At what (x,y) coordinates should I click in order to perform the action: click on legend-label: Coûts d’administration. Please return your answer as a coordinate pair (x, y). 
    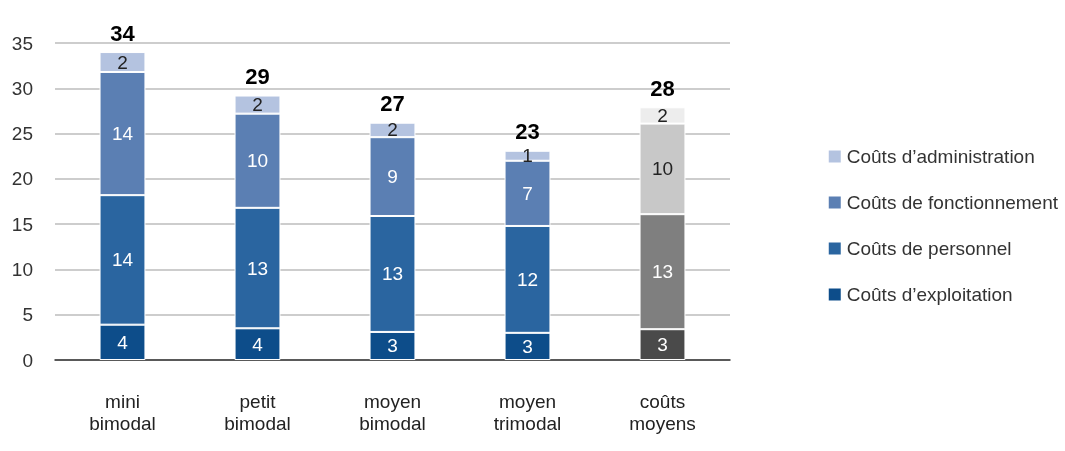
    Looking at the image, I should click on (940, 156).